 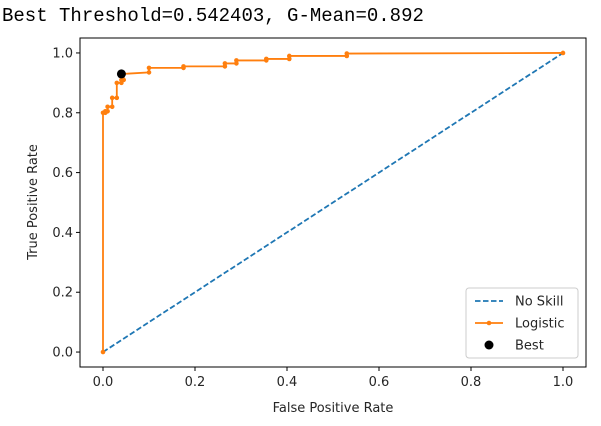 What do you see at coordinates (195, 382) in the screenshot?
I see `x-tick-label: 0.2` at bounding box center [195, 382].